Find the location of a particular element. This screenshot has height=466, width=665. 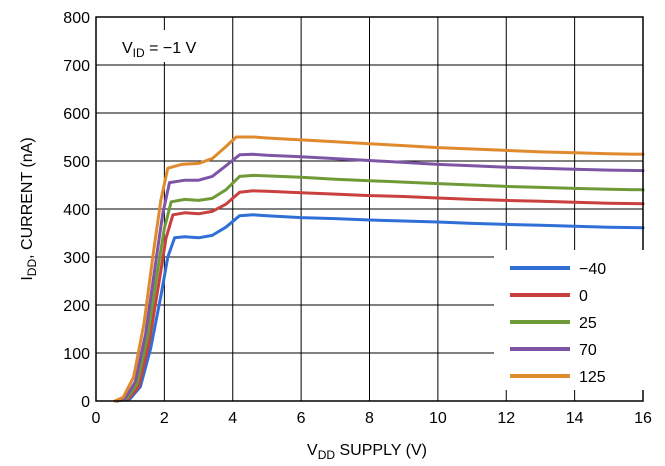

annotation-main: V is located at coordinates (127, 48).